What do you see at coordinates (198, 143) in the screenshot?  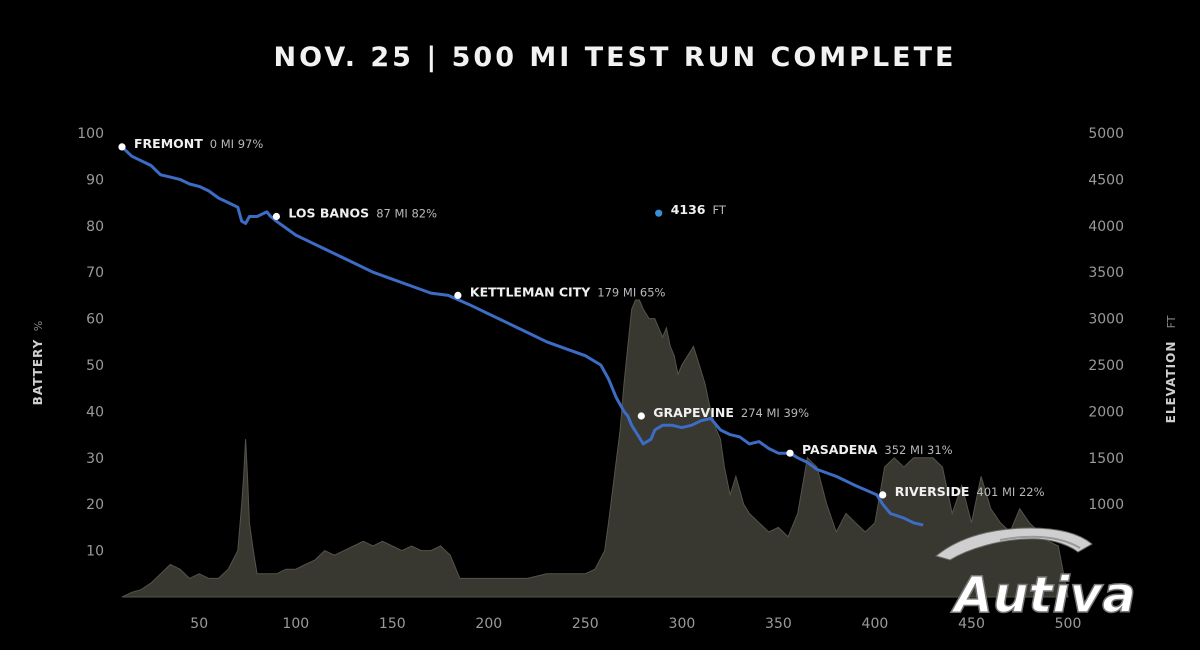 I see `annotation-label: FREMONT 0 MI 97%` at bounding box center [198, 143].